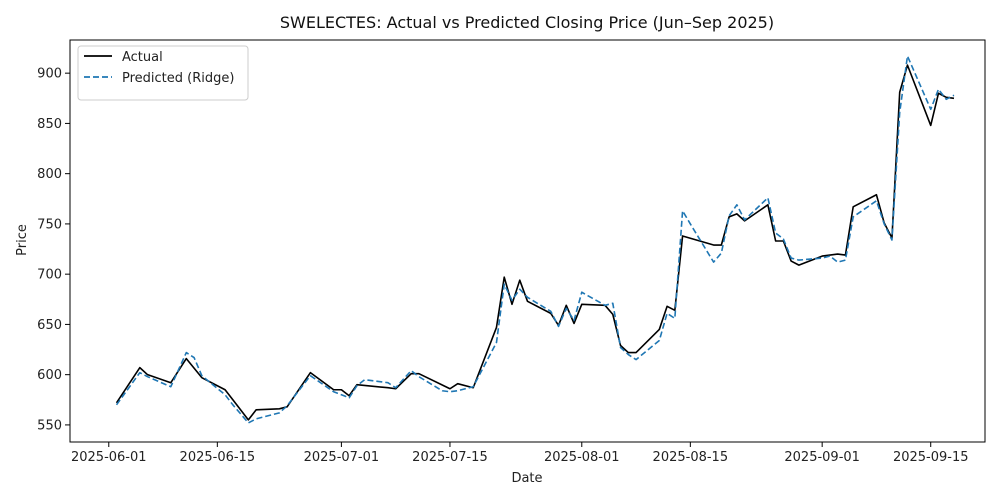 The width and height of the screenshot is (1000, 500). What do you see at coordinates (49, 425) in the screenshot?
I see `y-tick-label: 550` at bounding box center [49, 425].